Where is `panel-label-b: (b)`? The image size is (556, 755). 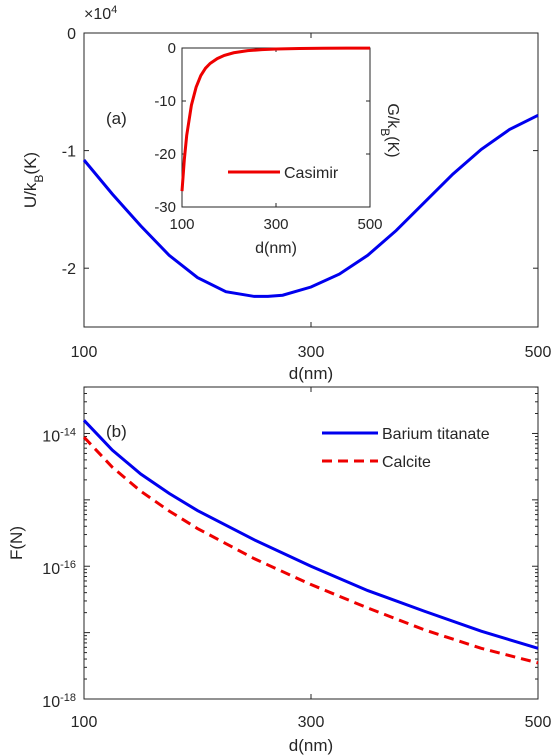 panel-label-b: (b) is located at coordinates (116, 431).